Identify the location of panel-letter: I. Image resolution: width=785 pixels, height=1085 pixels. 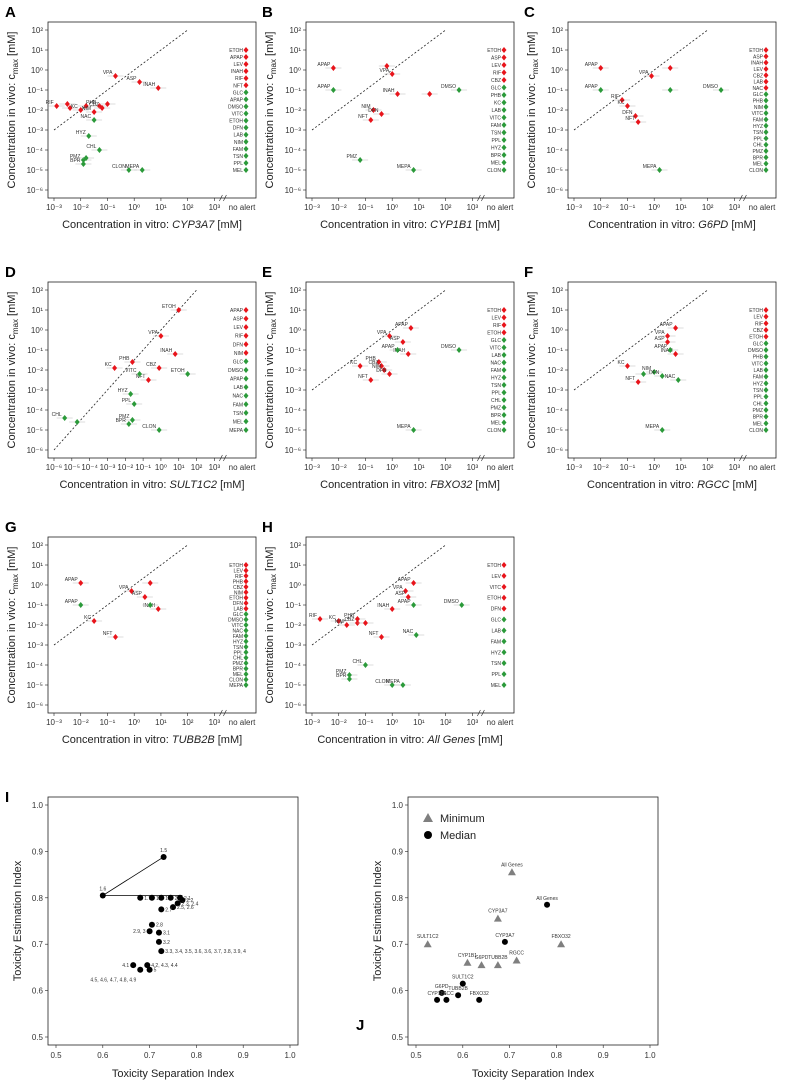
(7, 797).